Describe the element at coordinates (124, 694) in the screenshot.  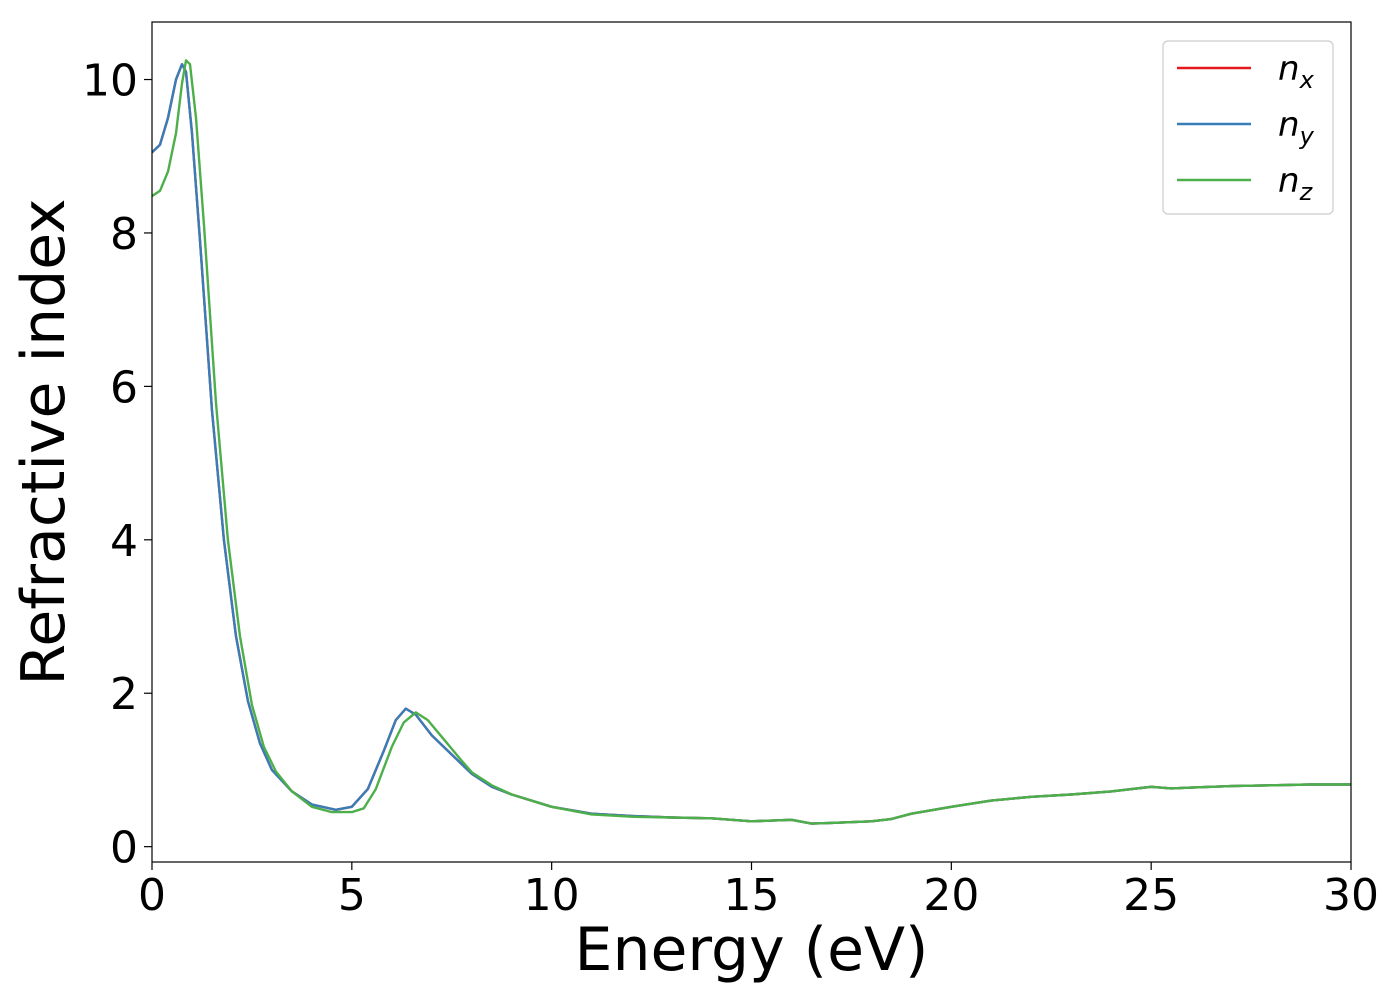
I see `y-tick-label: 2` at that location.